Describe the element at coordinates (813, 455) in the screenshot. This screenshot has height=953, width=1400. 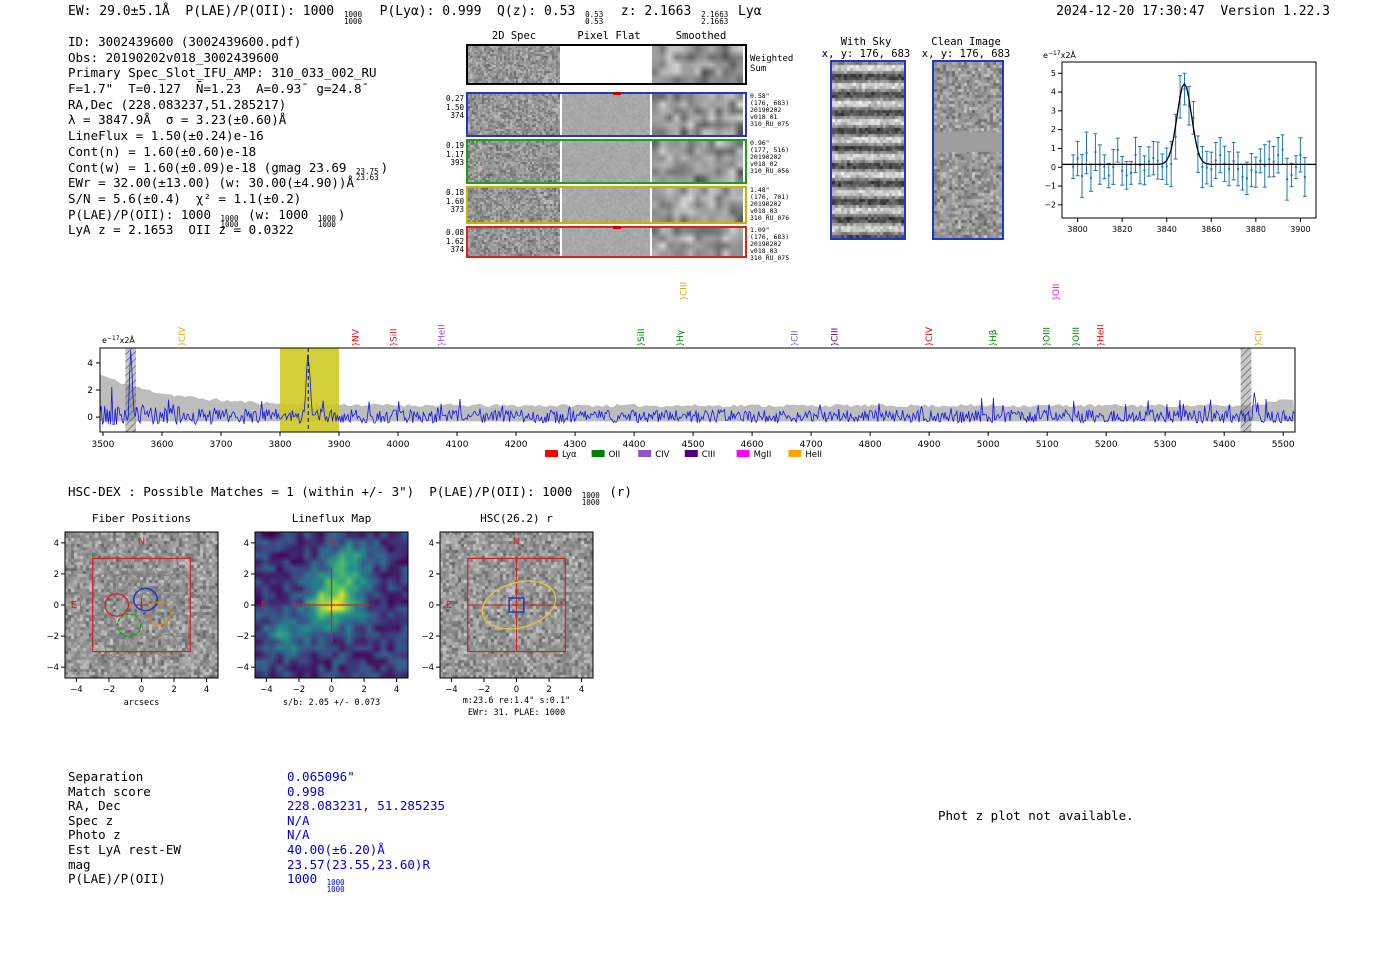
I see `legend-label: HeII` at that location.